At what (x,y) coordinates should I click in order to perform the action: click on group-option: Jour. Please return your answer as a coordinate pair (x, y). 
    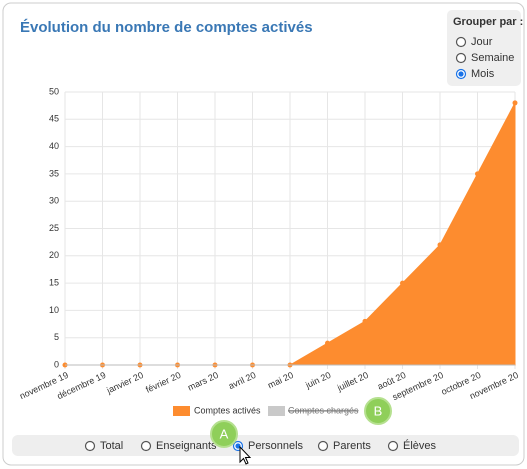
    Looking at the image, I should click on (482, 42).